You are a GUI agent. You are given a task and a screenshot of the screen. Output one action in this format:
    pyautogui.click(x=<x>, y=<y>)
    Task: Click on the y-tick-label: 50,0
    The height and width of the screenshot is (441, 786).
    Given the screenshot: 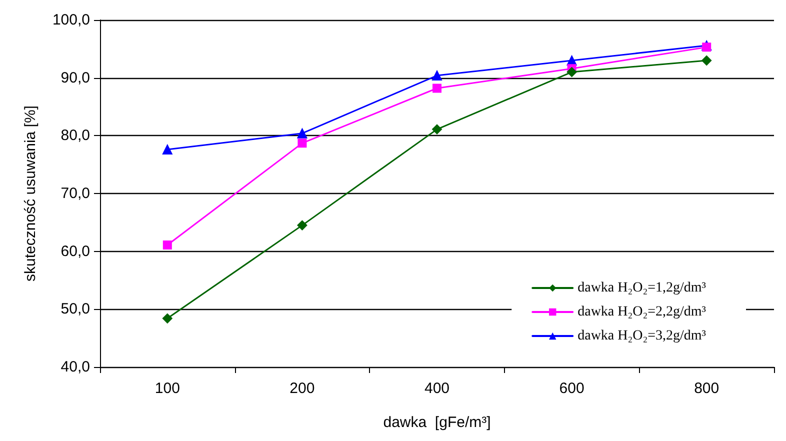 What is the action you would take?
    pyautogui.click(x=75, y=309)
    